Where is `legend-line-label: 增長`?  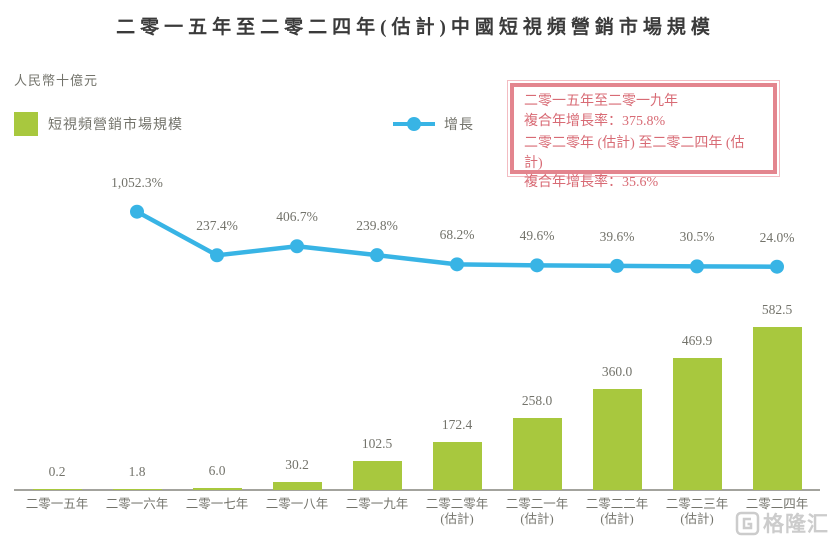 legend-line-label: 增長 is located at coordinates (459, 125).